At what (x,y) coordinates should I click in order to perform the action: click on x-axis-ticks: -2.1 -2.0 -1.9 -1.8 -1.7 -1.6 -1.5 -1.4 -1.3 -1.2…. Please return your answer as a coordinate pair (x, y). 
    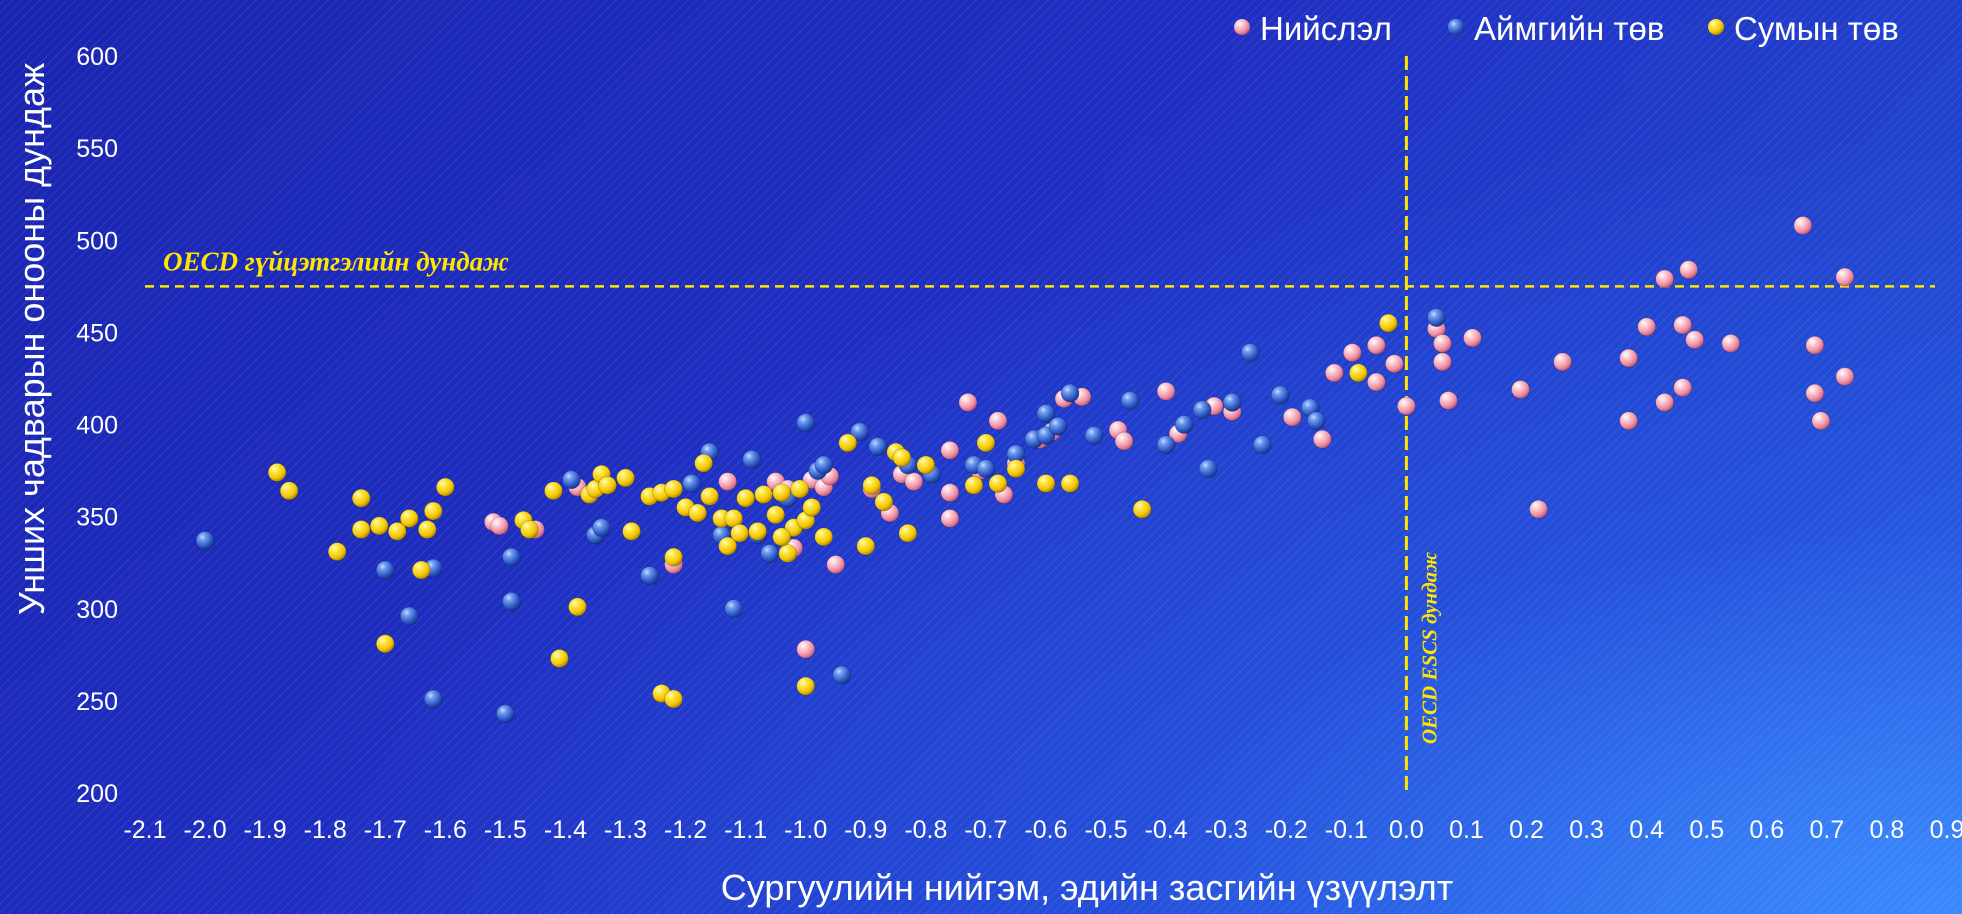
    Looking at the image, I should click on (1042, 830).